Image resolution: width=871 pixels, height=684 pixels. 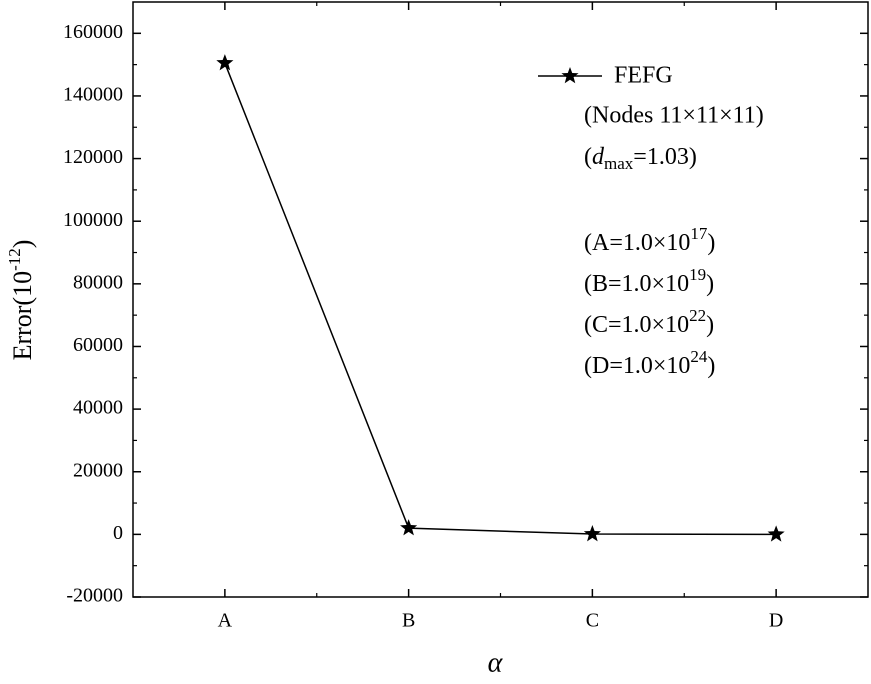 What do you see at coordinates (637, 366) in the screenshot?
I see `ann-part: (D=1.0×10` at bounding box center [637, 366].